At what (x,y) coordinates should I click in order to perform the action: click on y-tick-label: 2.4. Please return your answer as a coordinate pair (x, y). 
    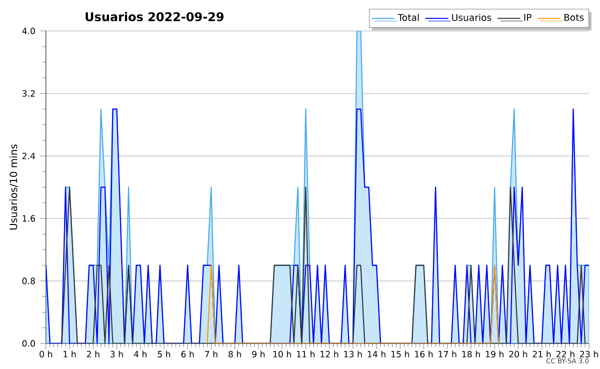
    Looking at the image, I should click on (29, 155).